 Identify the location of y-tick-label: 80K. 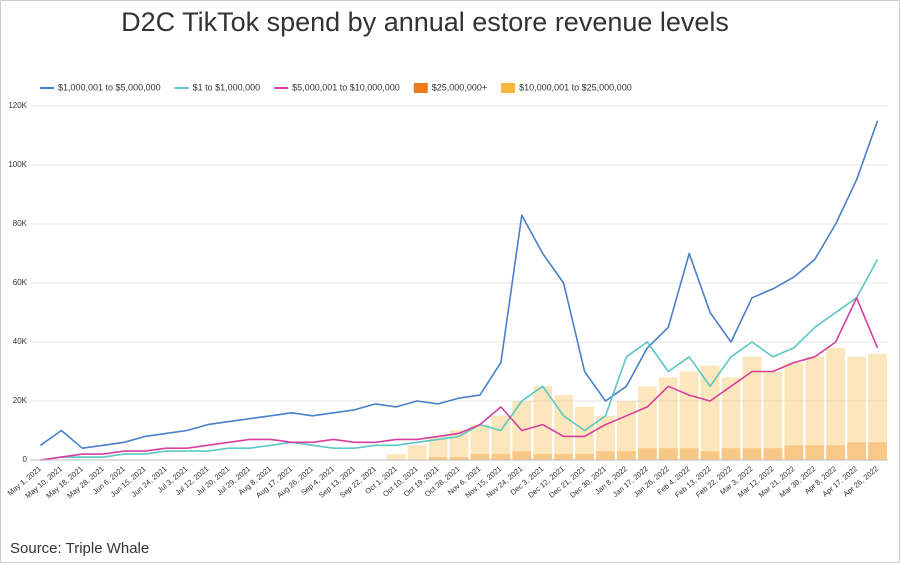
(20, 223).